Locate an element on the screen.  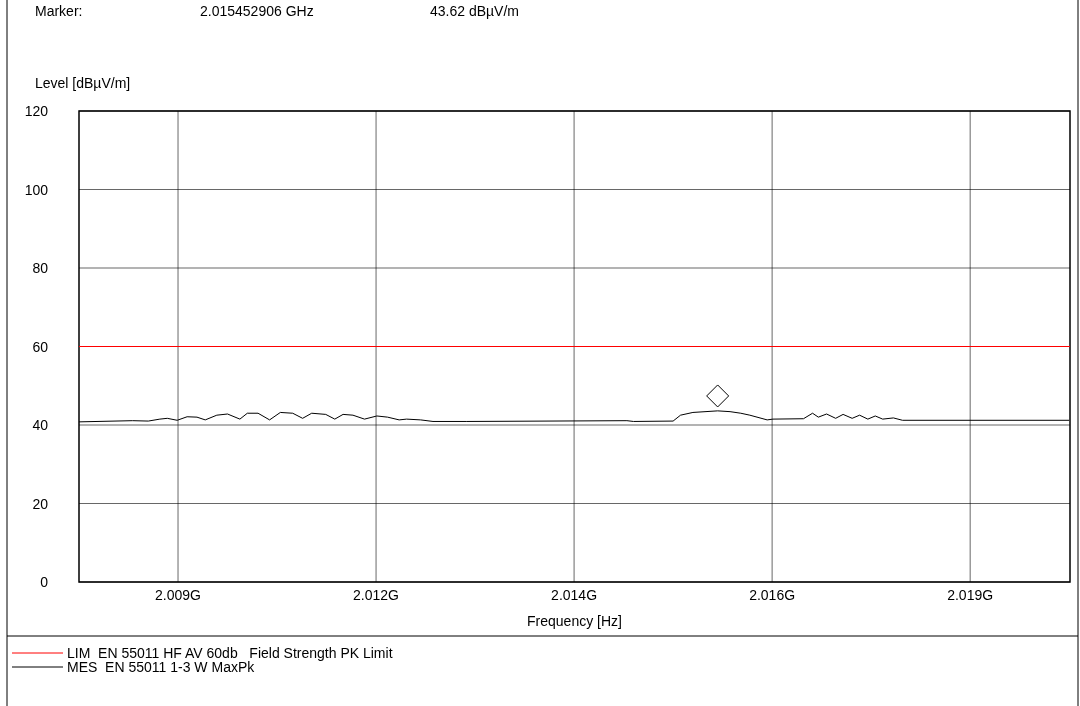
y-tick-label: 40 is located at coordinates (40, 425).